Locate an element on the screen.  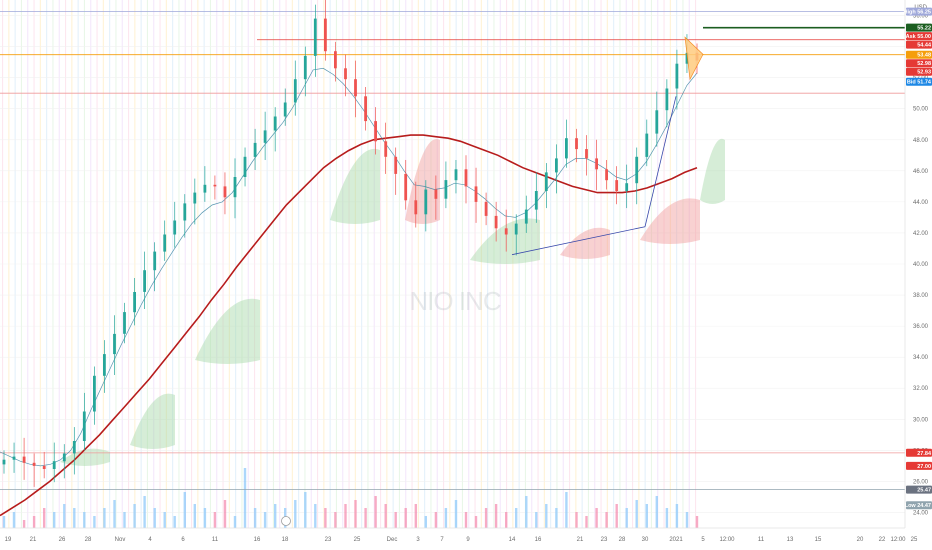
price-label: Ask 55.00 is located at coordinates (918, 37).